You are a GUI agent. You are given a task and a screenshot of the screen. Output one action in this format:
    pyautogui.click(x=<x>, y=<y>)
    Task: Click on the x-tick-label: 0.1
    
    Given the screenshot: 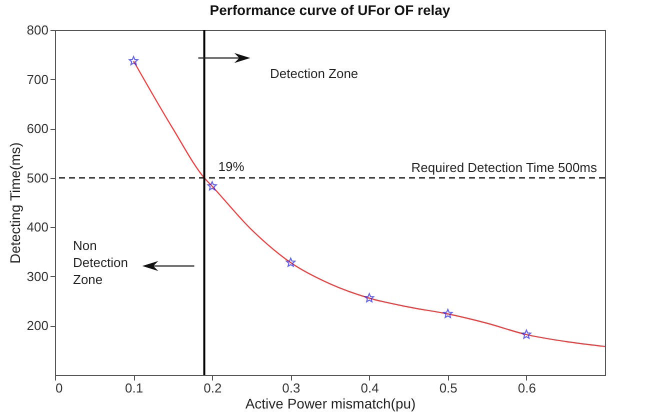 What is the action you would take?
    pyautogui.click(x=134, y=388)
    